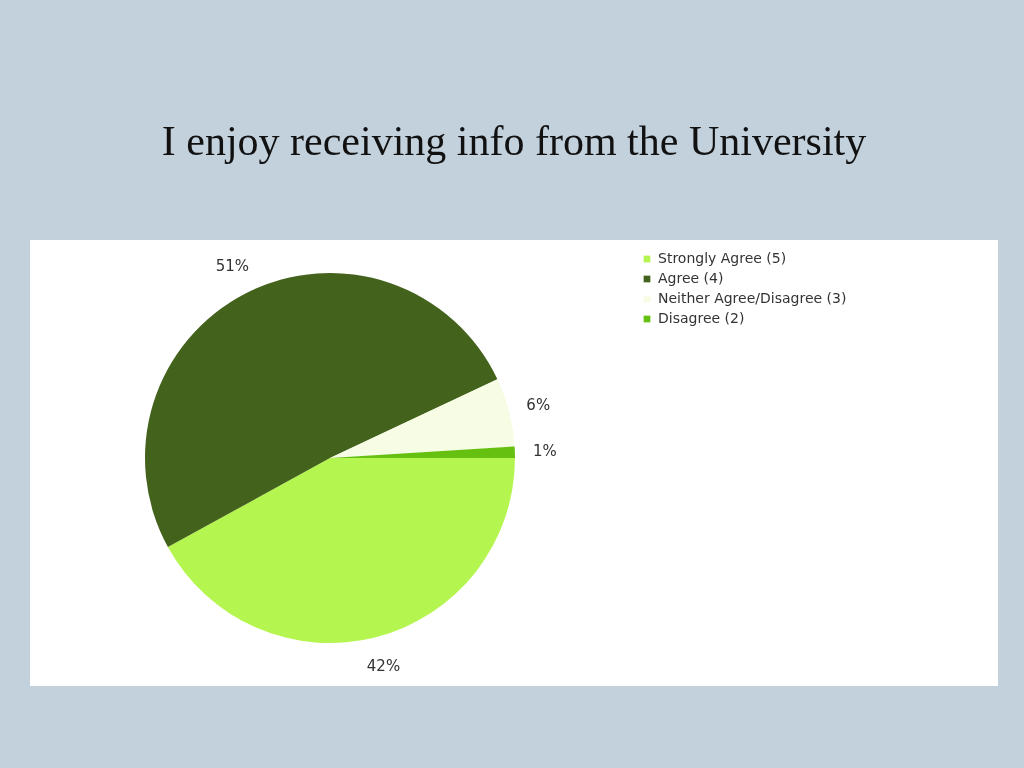 Image resolution: width=1024 pixels, height=768 pixels. I want to click on data-label: 1%, so click(545, 451).